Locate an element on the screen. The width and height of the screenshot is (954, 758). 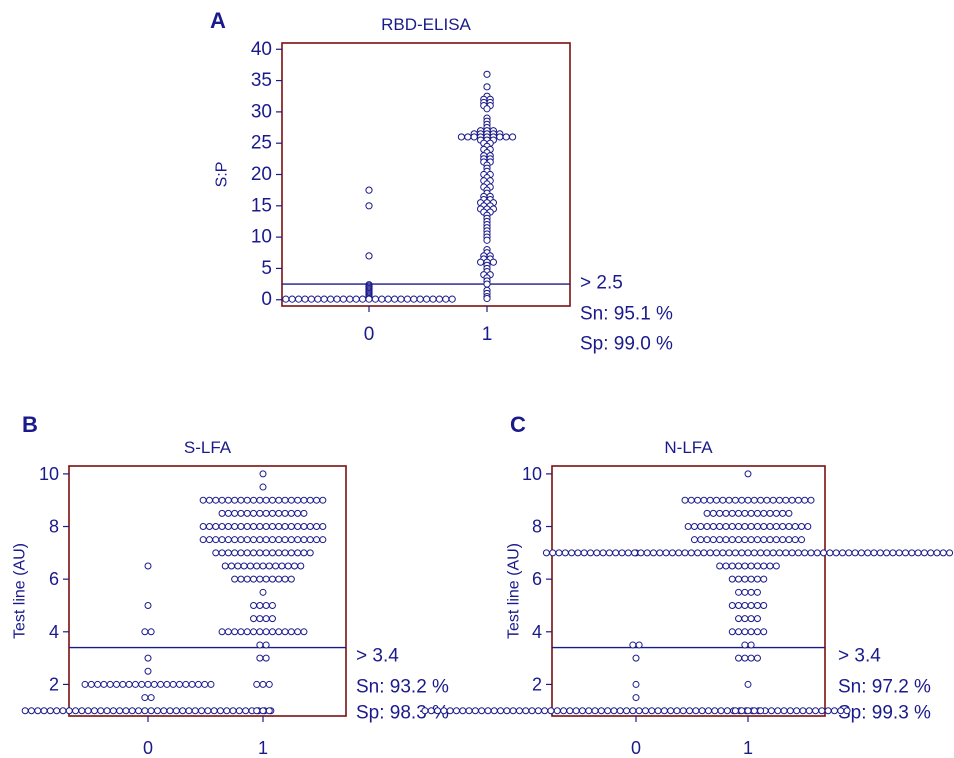
annotation: > 2.5 is located at coordinates (601, 283).